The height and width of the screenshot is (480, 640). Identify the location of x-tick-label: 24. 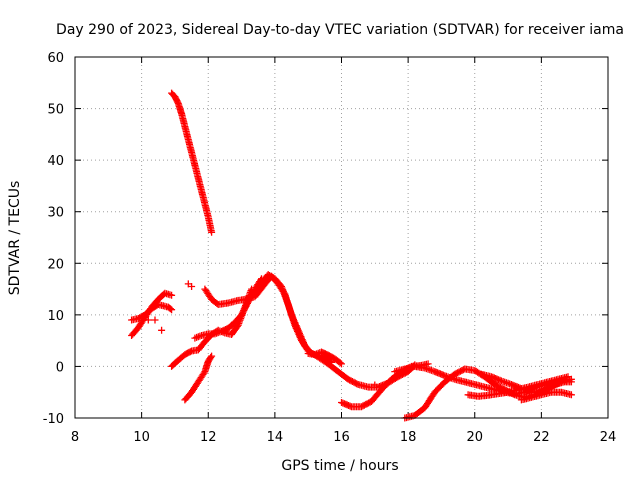
(608, 437).